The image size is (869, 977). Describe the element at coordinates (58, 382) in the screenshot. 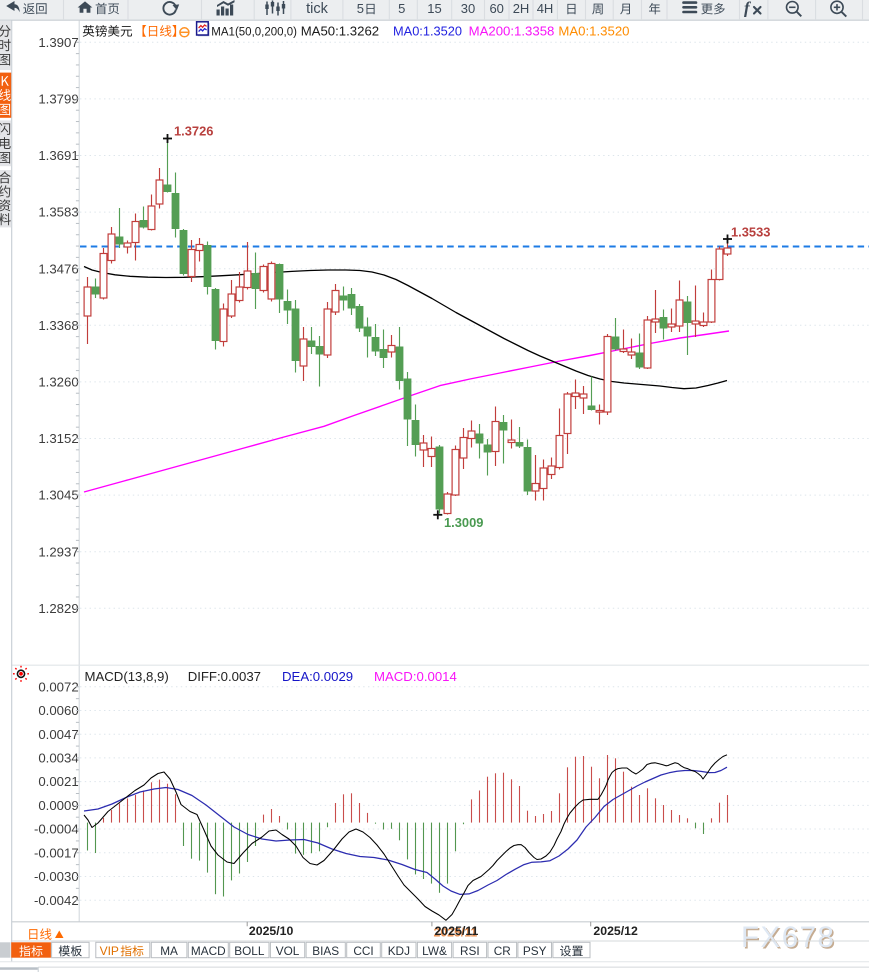

I see `svg-text: 1.3260` at that location.